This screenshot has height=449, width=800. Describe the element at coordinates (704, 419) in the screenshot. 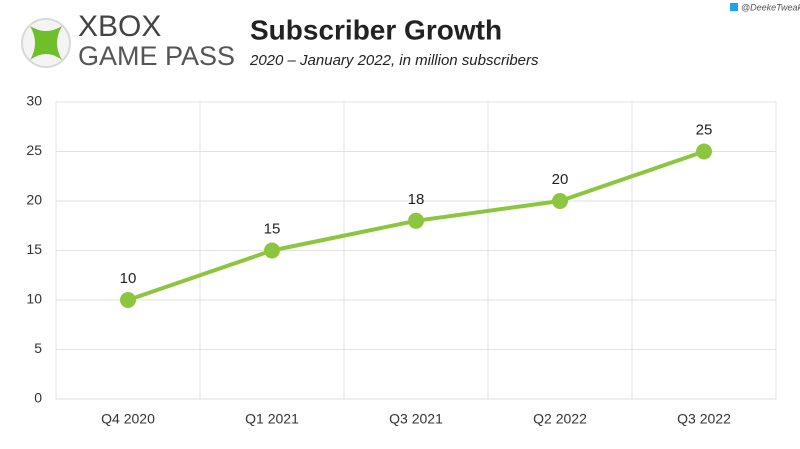

I see `x-tick-label: Q3 2022` at that location.